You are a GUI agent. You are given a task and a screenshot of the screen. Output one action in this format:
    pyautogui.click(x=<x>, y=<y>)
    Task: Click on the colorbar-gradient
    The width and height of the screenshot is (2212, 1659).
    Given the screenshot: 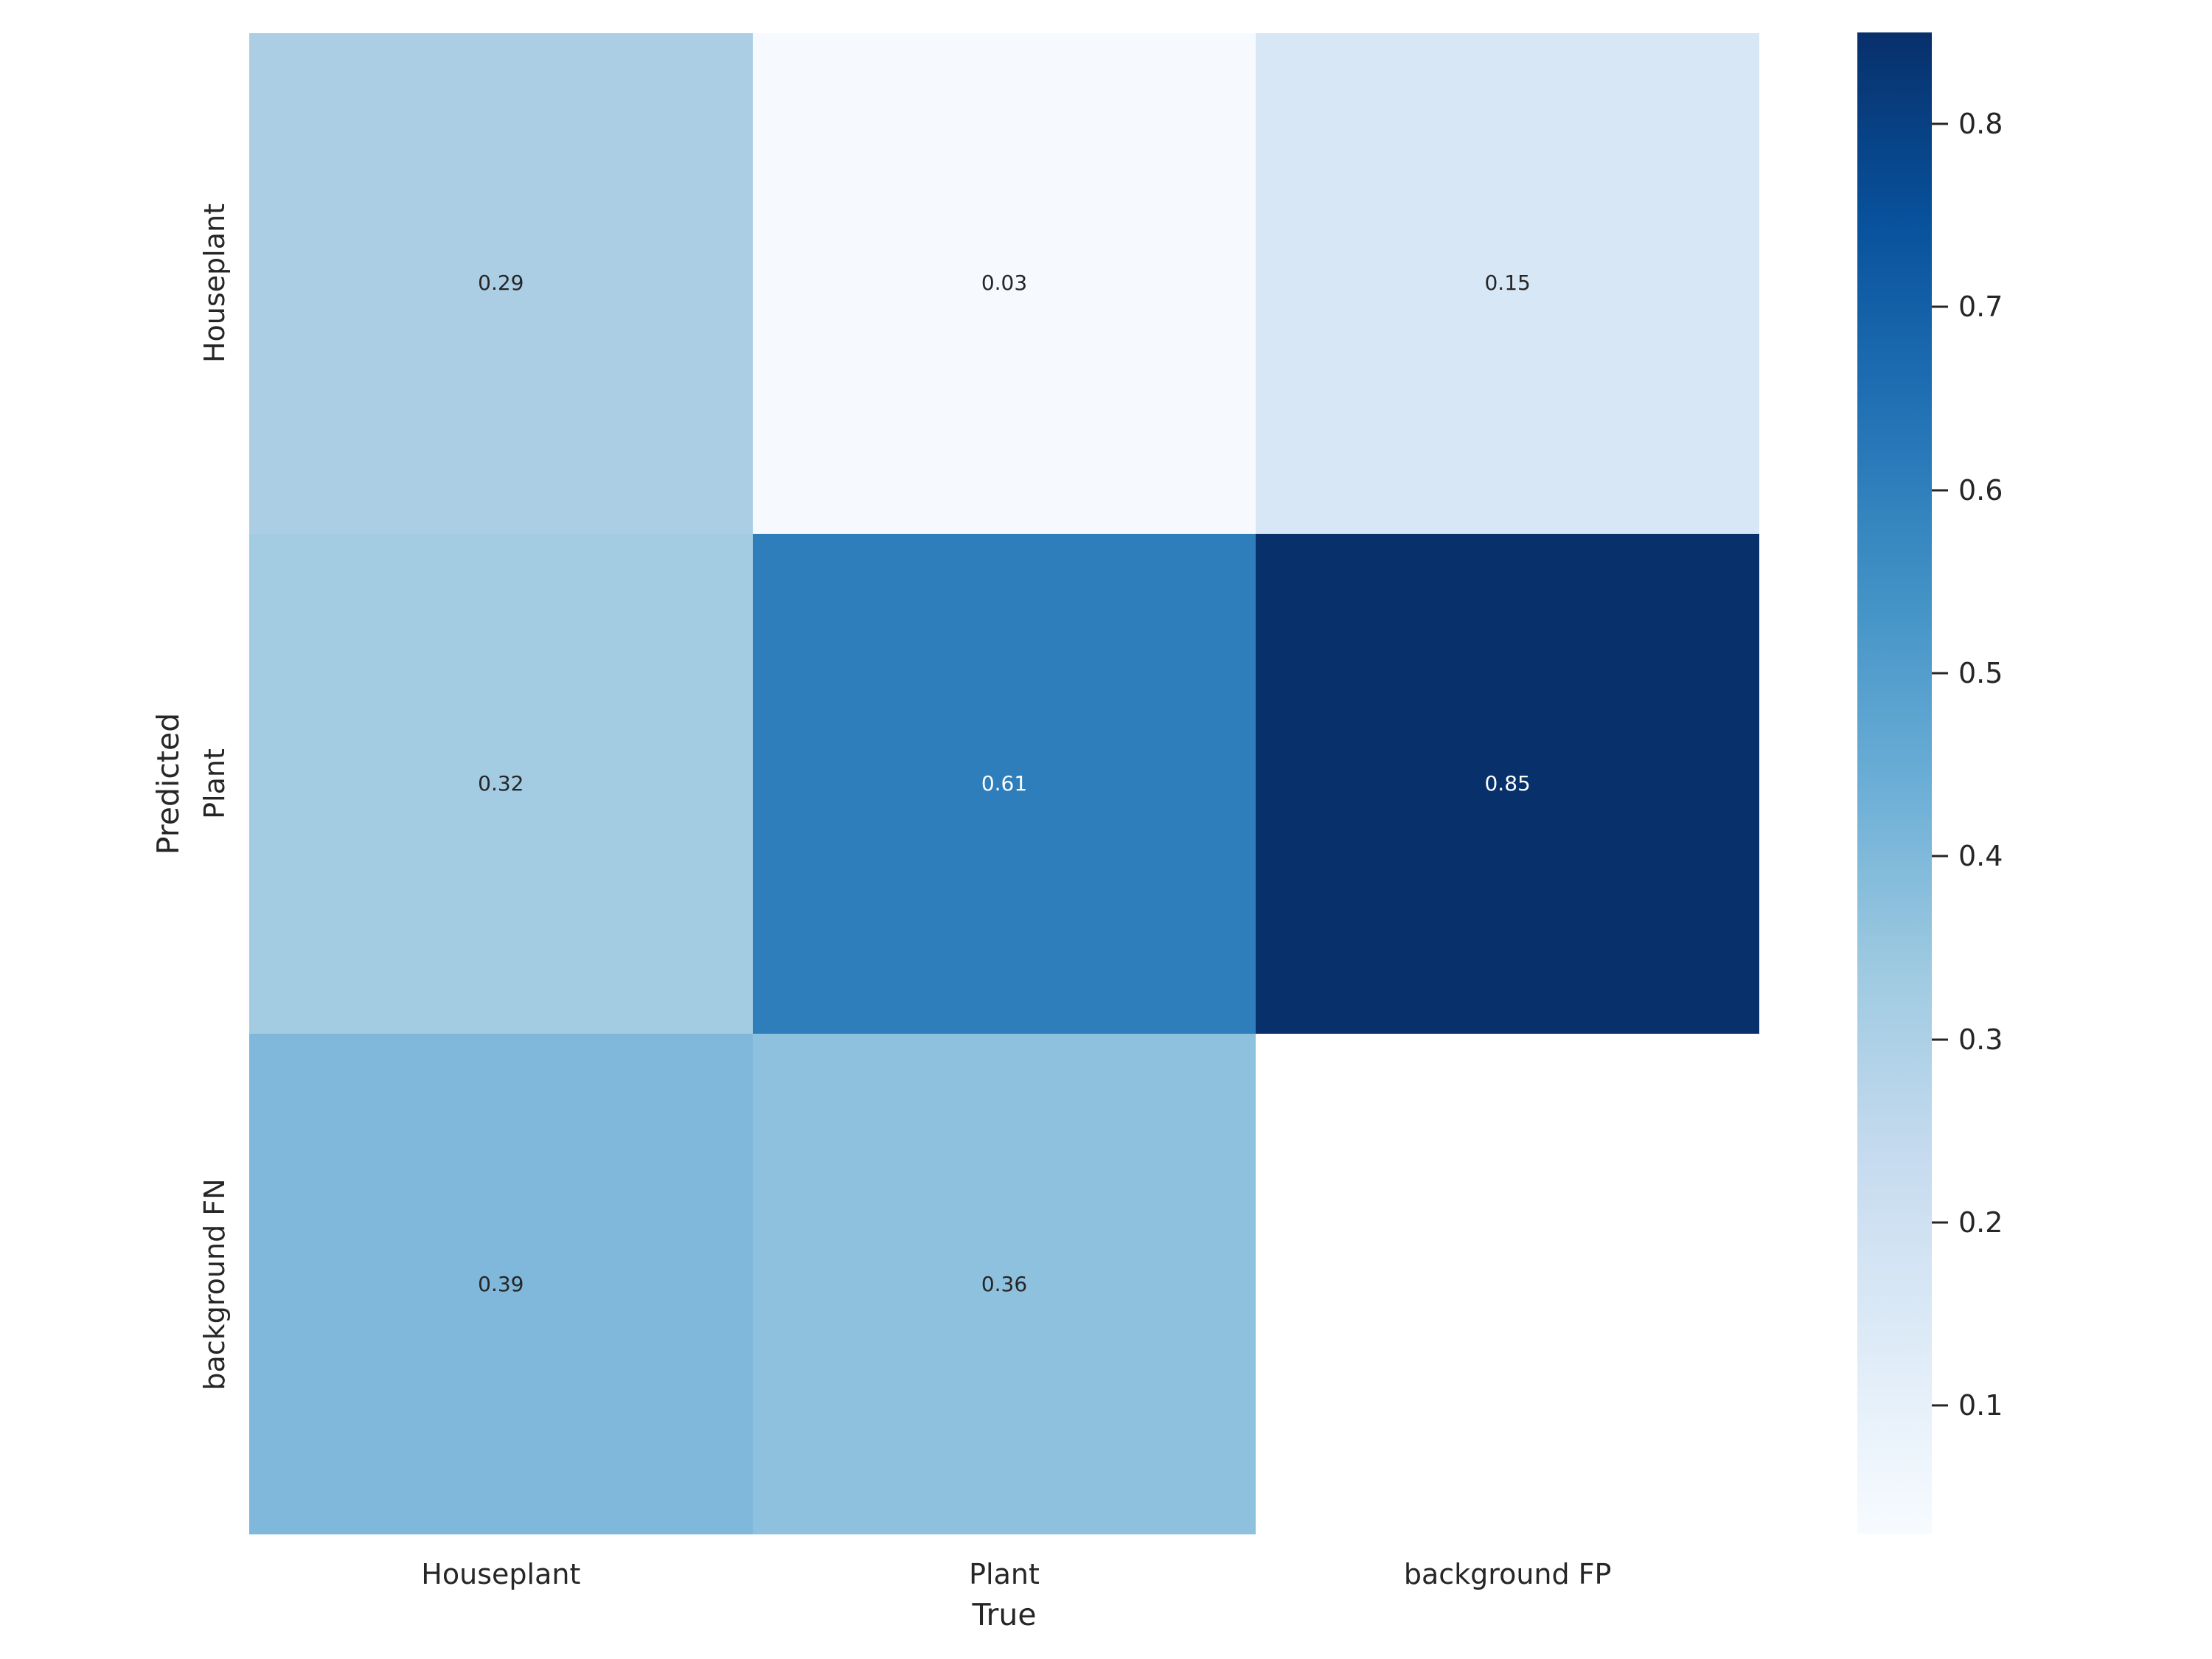 What is the action you would take?
    pyautogui.click(x=1894, y=783)
    